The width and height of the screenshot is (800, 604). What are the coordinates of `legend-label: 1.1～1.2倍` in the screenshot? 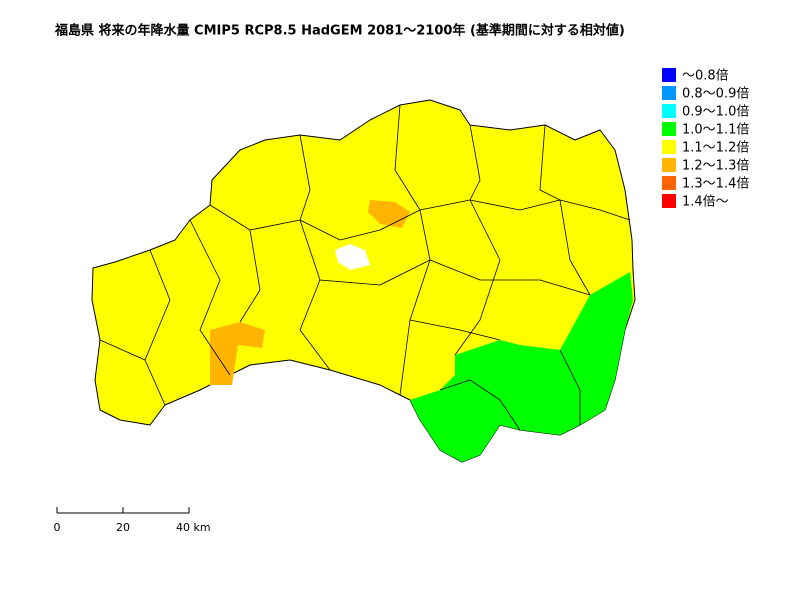 It's located at (715, 148).